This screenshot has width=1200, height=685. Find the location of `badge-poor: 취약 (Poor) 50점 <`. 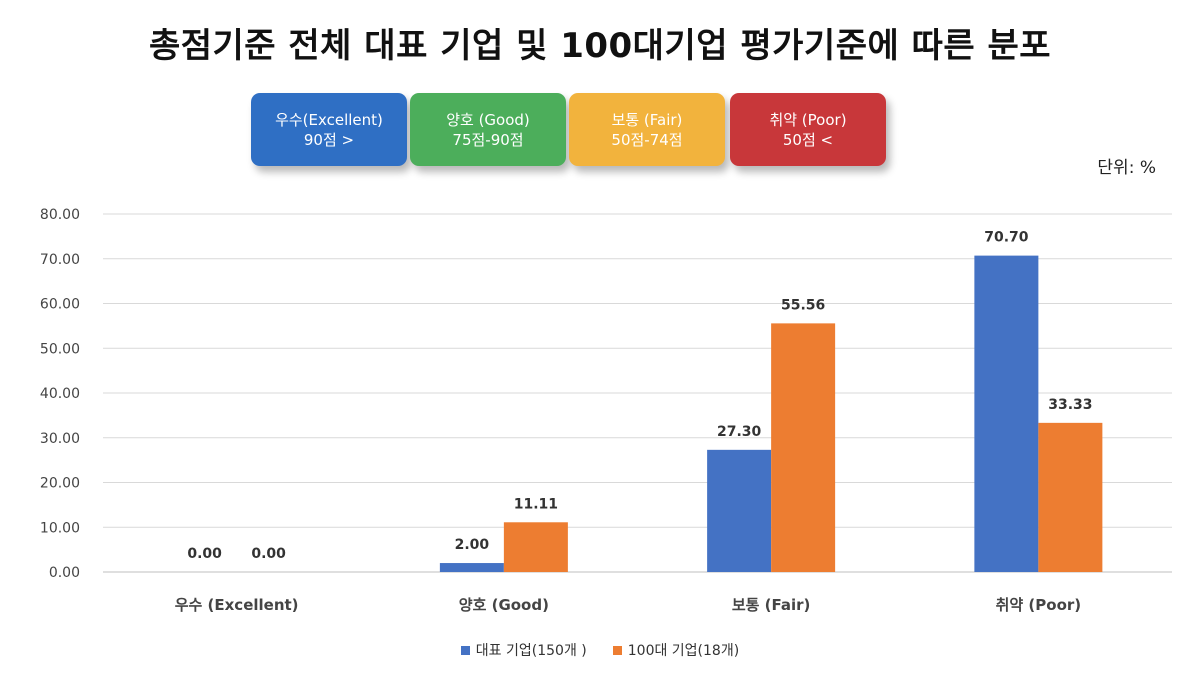

badge-poor: 취약 (Poor) 50점 < is located at coordinates (808, 129).